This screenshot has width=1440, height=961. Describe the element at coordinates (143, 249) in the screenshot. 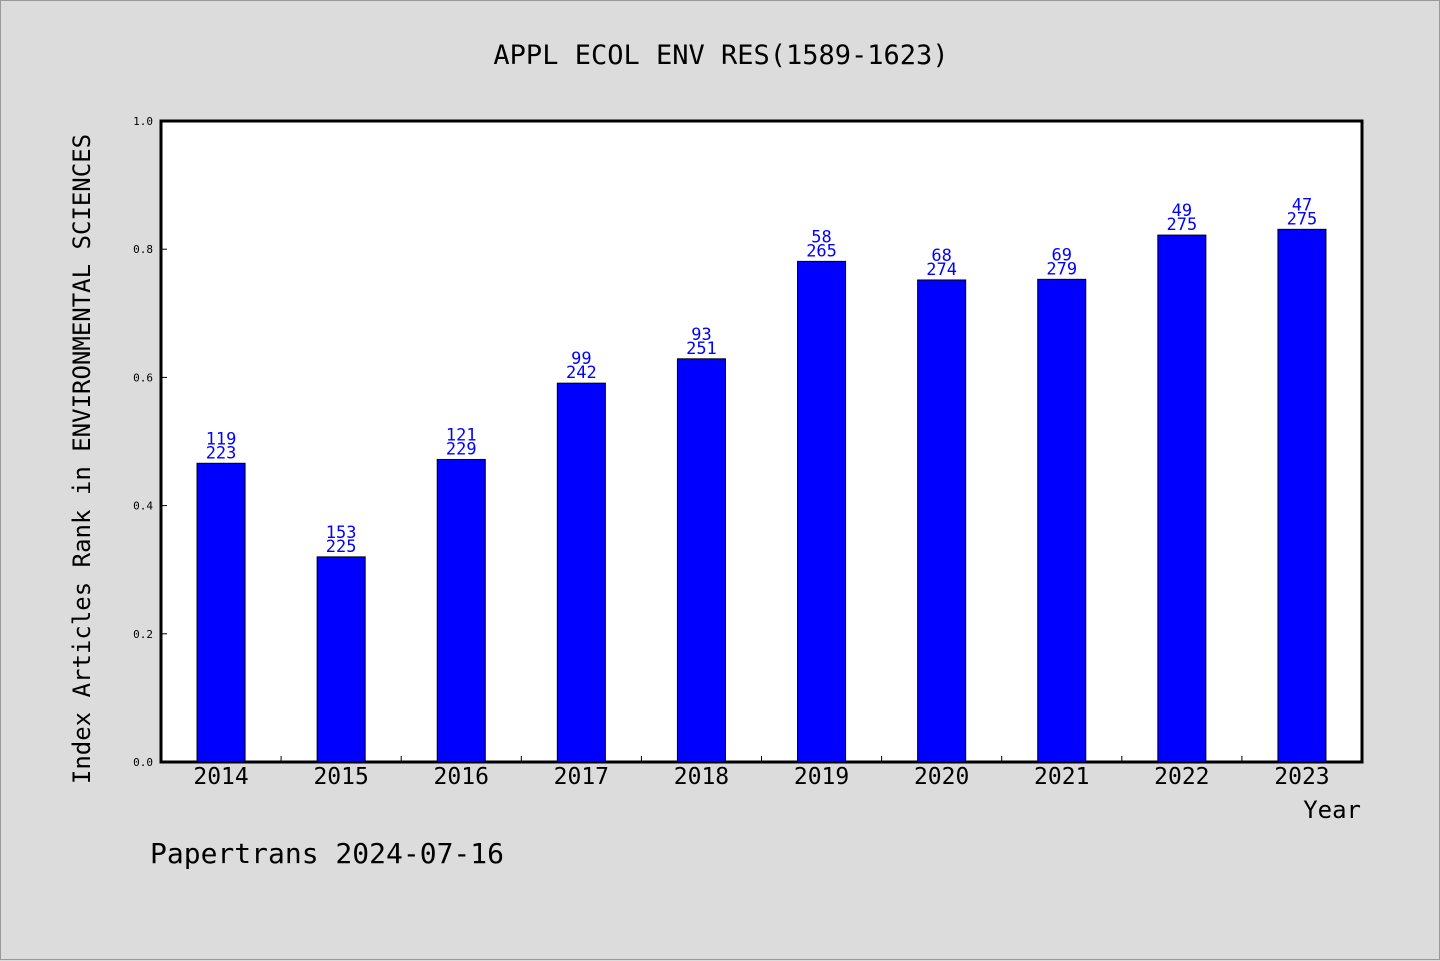

I see `y-tick-label: 0.8` at that location.